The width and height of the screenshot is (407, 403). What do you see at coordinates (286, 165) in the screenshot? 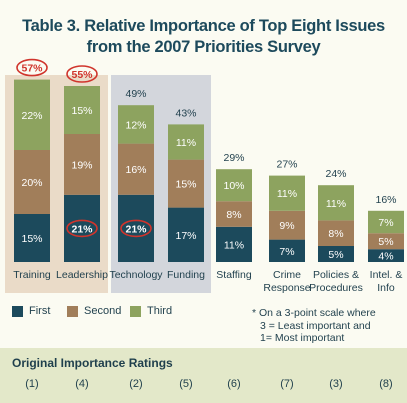
I see `total-label-5: 27%` at bounding box center [286, 165].